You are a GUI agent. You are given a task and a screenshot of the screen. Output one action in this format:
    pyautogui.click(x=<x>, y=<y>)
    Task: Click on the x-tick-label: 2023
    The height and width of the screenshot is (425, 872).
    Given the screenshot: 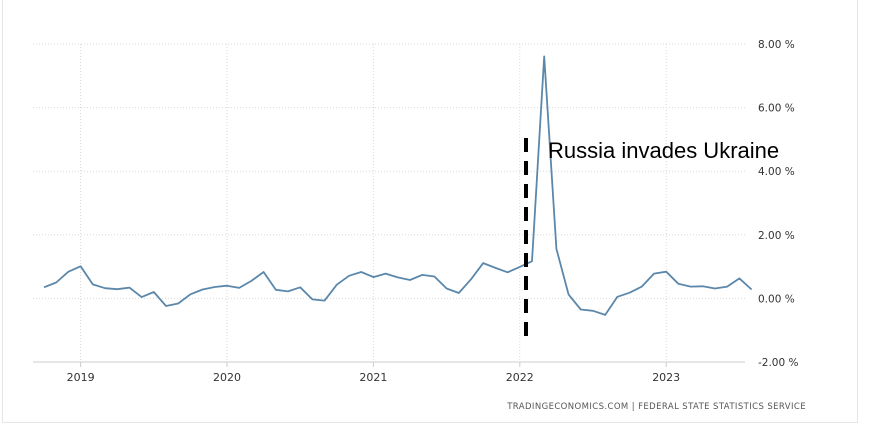 What is the action you would take?
    pyautogui.click(x=666, y=377)
    